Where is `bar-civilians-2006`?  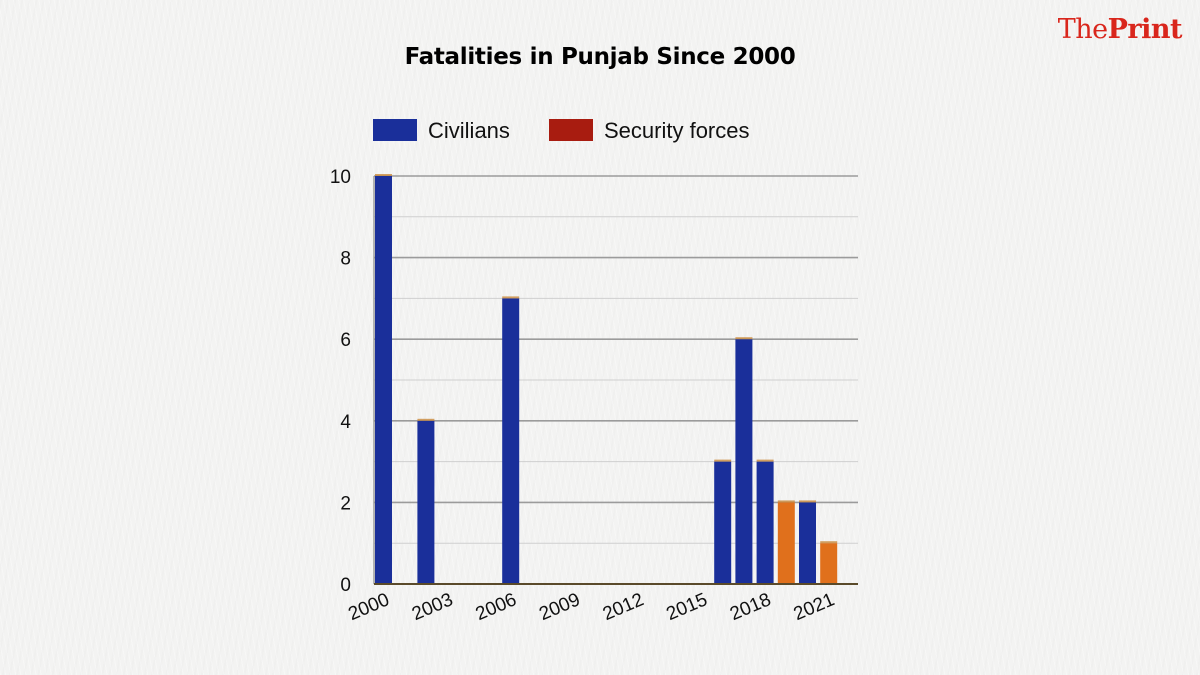
bar-civilians-2006 is located at coordinates (511, 441).